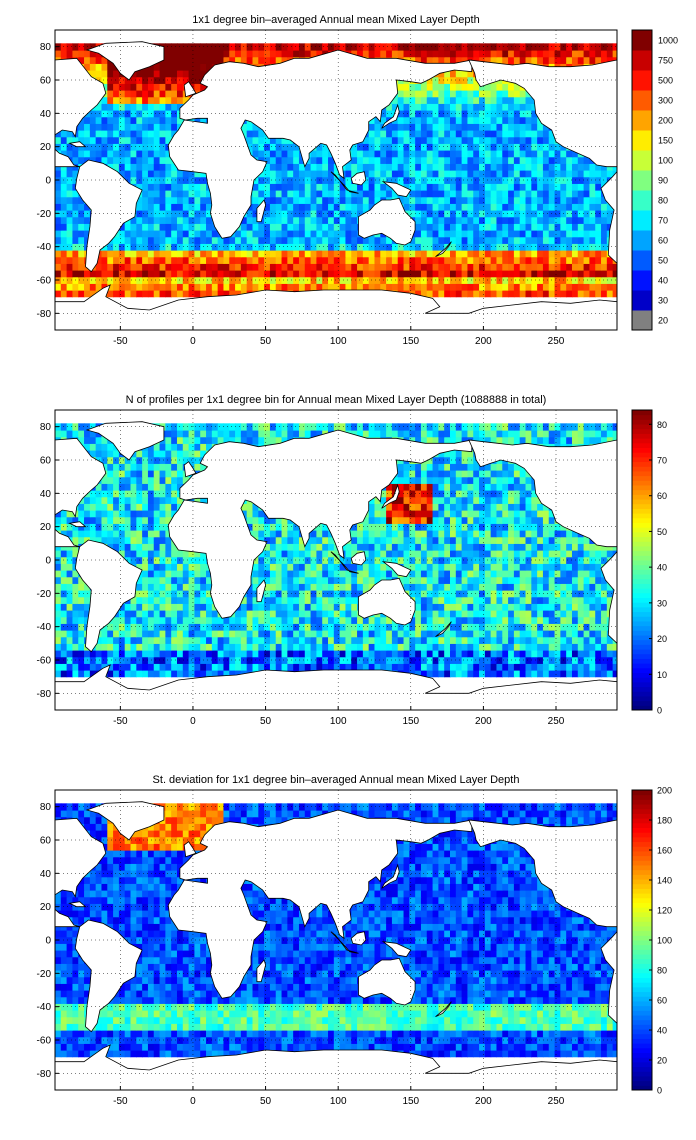 This screenshot has height=1140, width=696. What do you see at coordinates (46, 807) in the screenshot?
I see `lat-tick-label: 80` at bounding box center [46, 807].